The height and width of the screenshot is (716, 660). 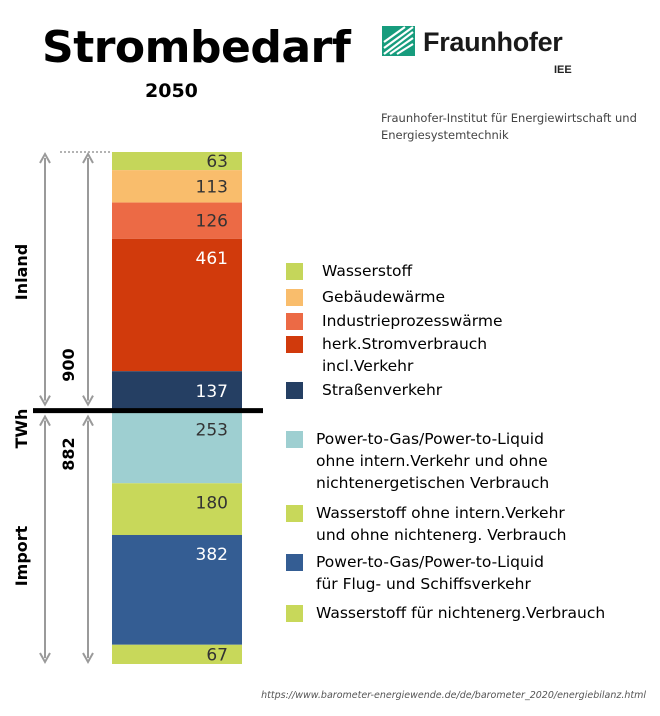 I want to click on import-arrow-head-top, so click(x=45, y=420).